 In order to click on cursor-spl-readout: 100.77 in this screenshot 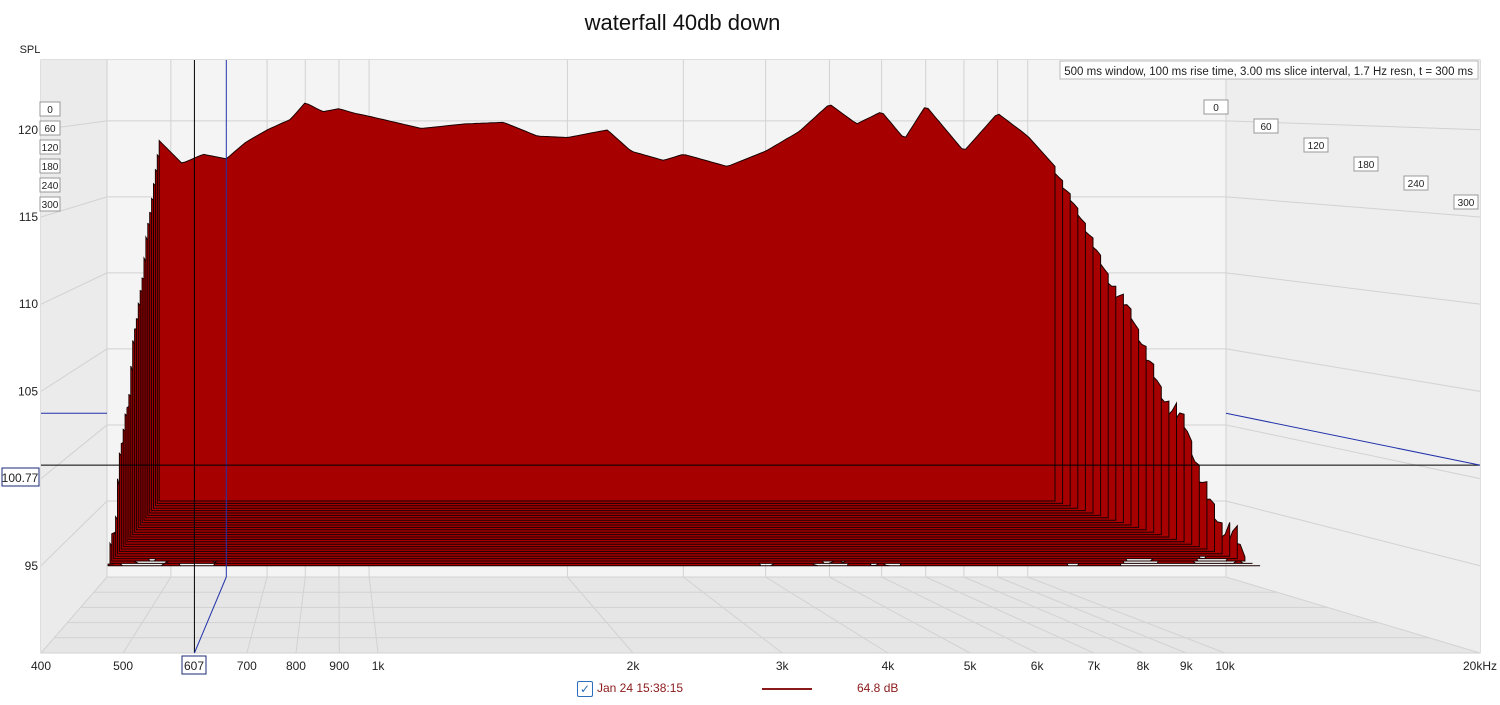, I will do `click(20, 478)`.